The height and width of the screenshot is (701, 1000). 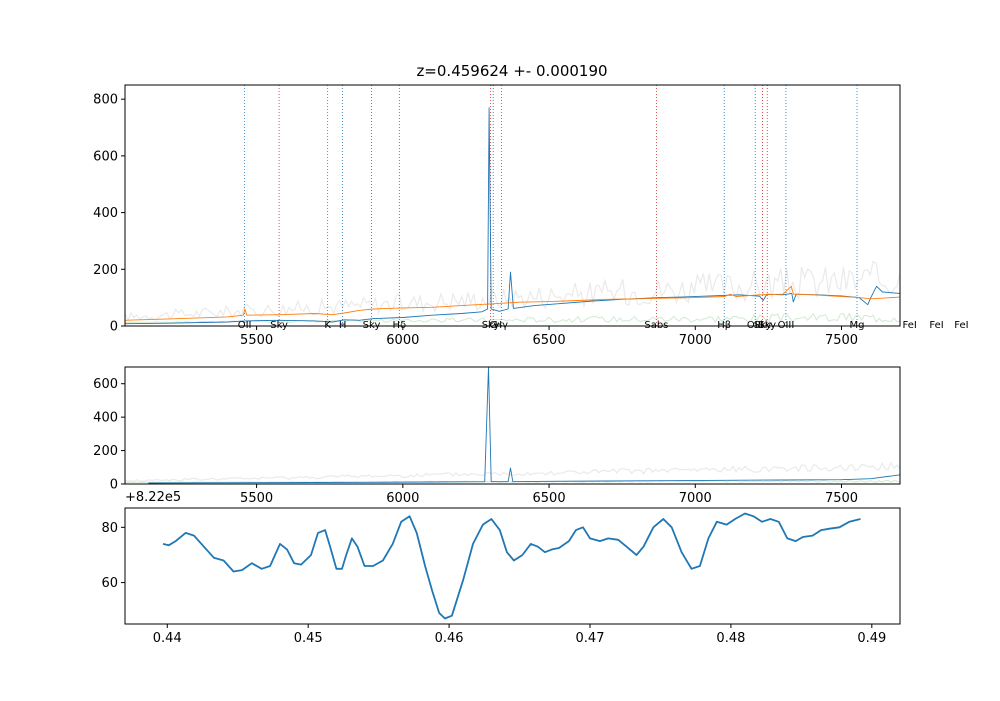 I want to click on axes: 5500 6000 6500 7000 7500 0 200 400 600, so click(x=475, y=441).